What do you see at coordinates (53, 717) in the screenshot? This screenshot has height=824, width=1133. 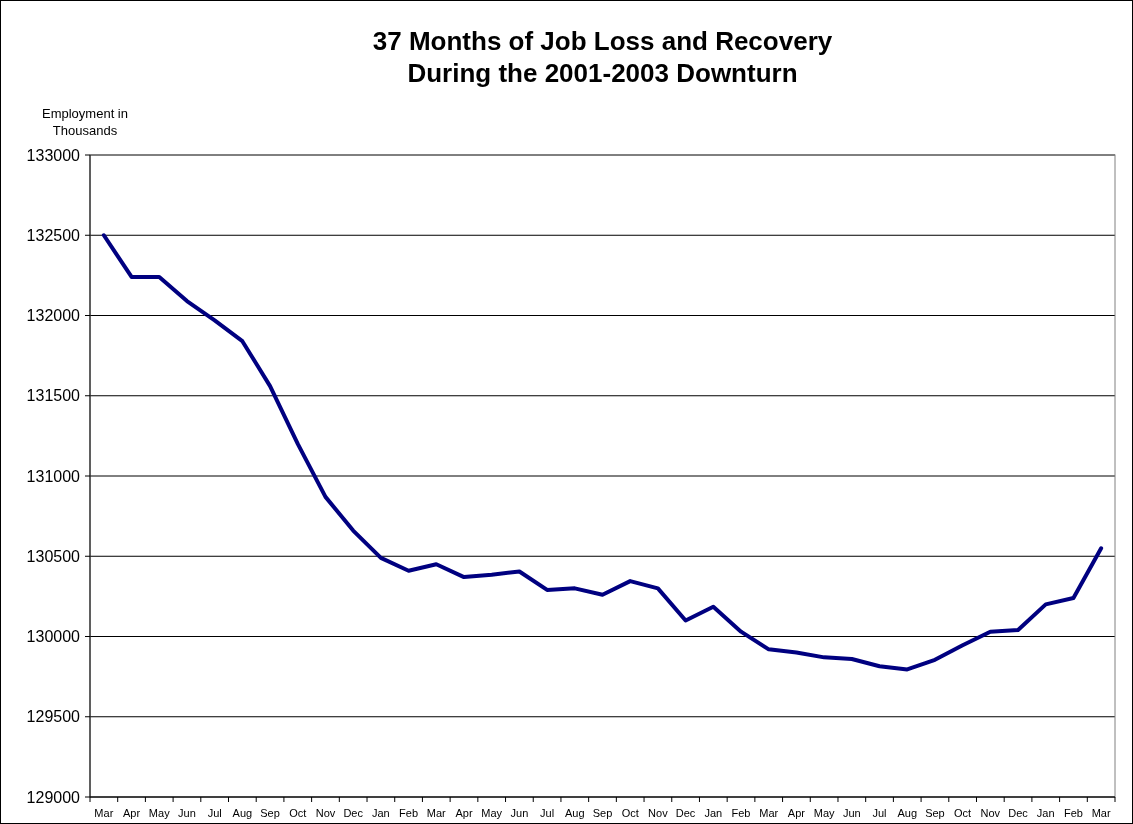 I see `y-tick-label: 129500` at bounding box center [53, 717].